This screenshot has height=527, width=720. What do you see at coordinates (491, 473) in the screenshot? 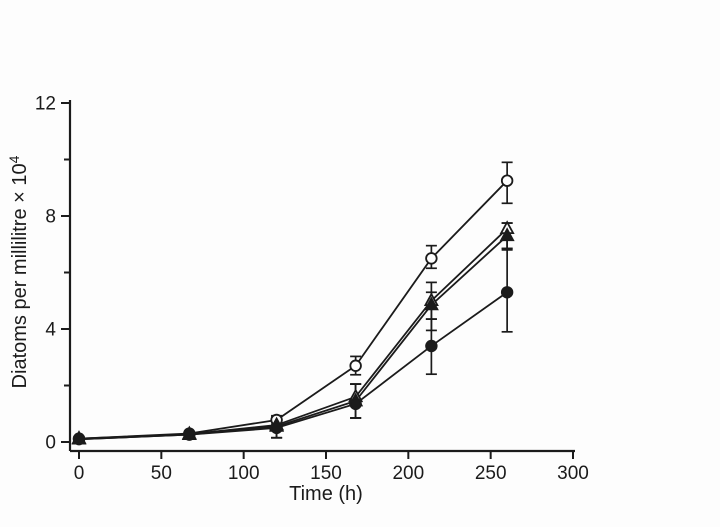
I see `x-tick-label: 250` at bounding box center [491, 473].